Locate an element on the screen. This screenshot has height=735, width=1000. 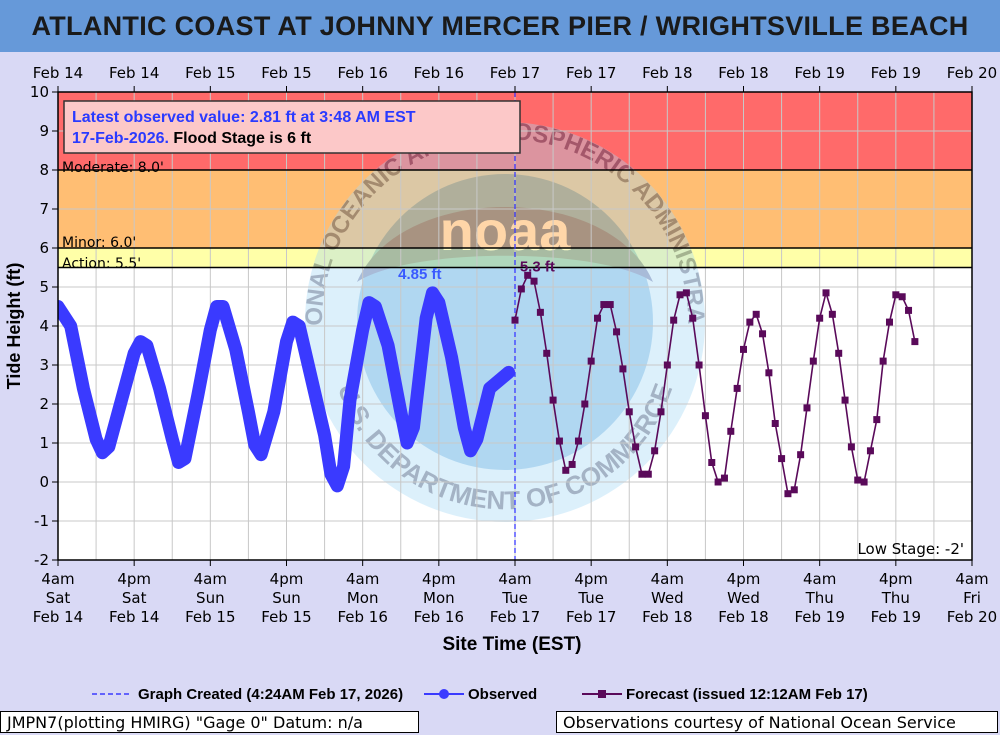
legend-forecast-marker is located at coordinates (602, 694).